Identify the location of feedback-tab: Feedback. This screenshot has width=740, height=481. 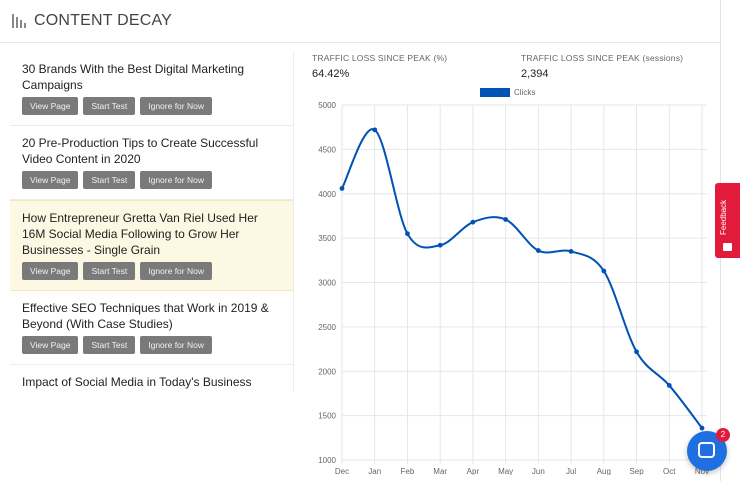
(727, 220).